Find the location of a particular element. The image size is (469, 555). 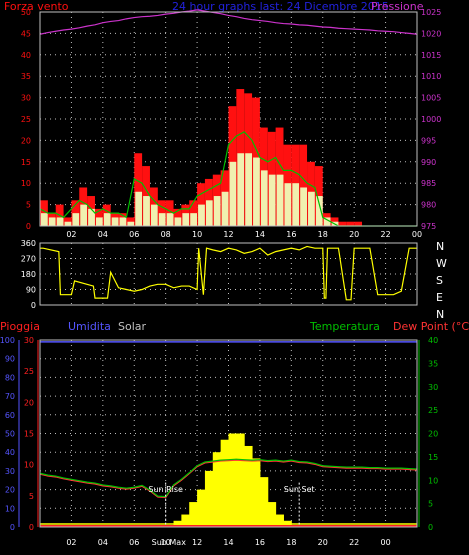

pressure-ytick-1025: 1025 is located at coordinates (431, 12).